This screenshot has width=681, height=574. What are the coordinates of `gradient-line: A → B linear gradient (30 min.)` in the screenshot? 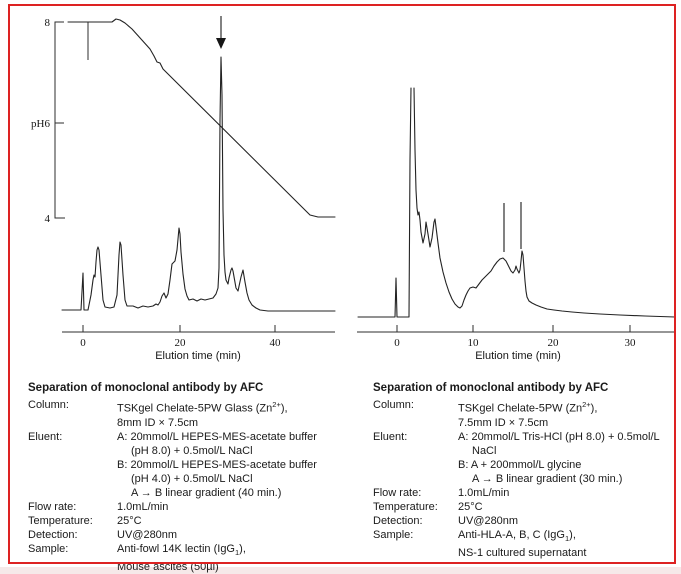 It's located at (547, 478).